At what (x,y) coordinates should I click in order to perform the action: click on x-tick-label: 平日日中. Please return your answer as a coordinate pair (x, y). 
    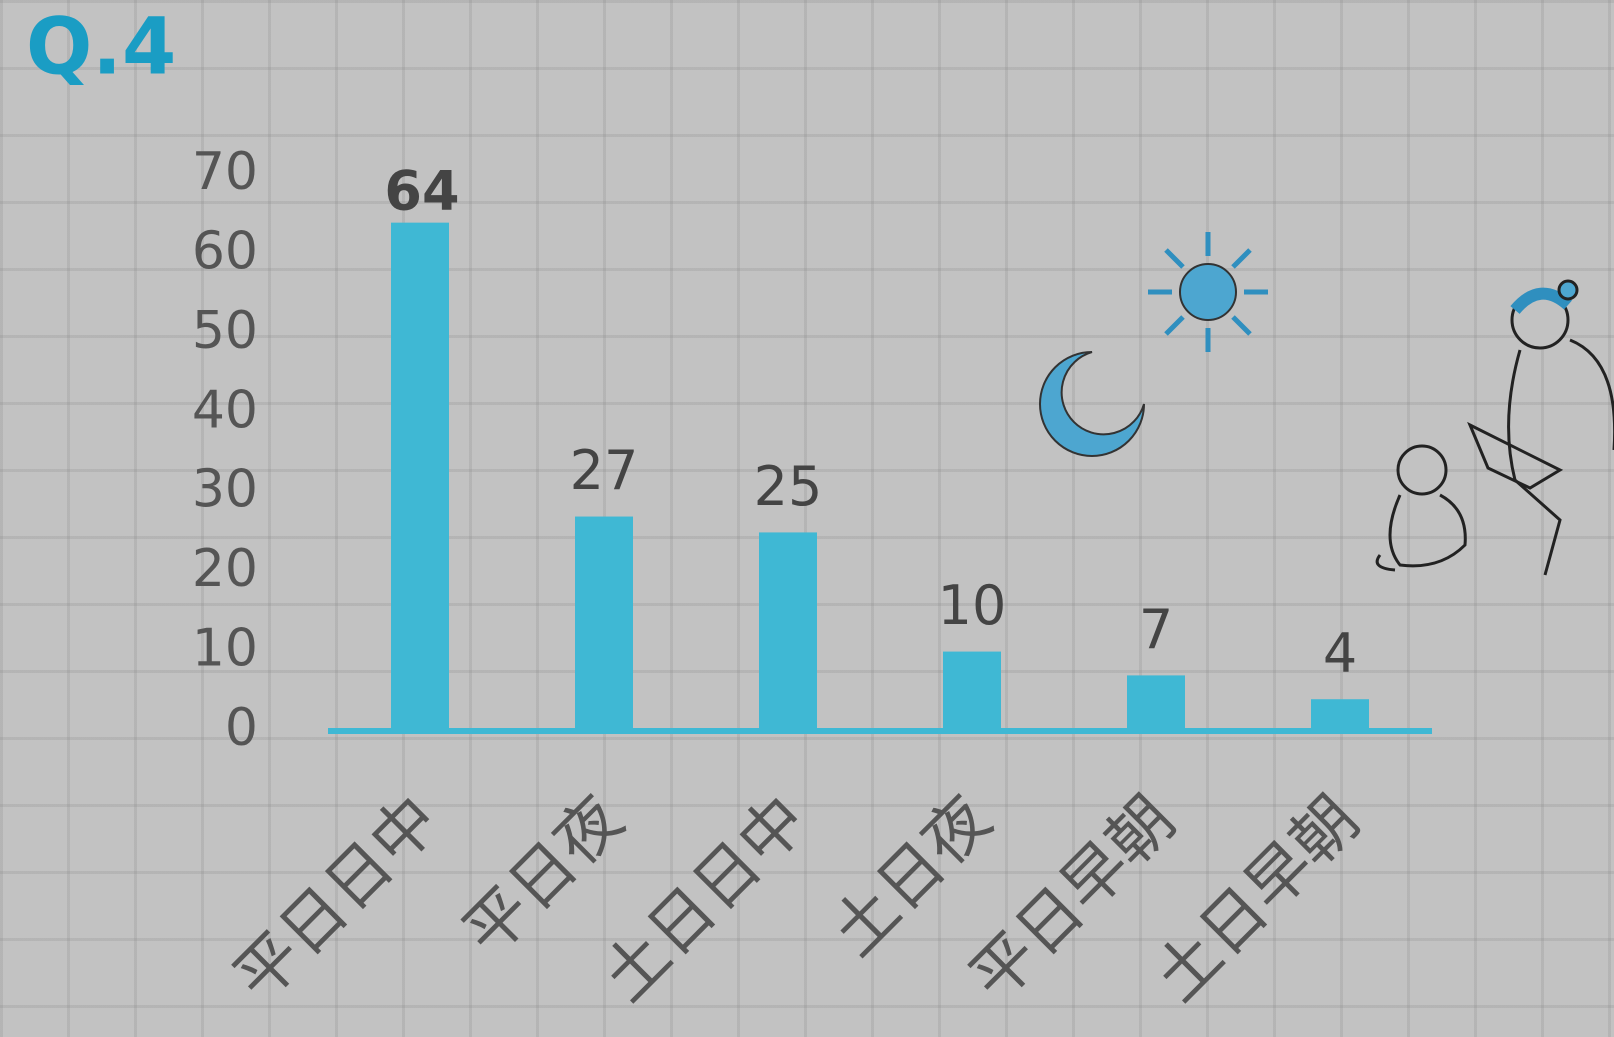
    Looking at the image, I should click on (336, 898).